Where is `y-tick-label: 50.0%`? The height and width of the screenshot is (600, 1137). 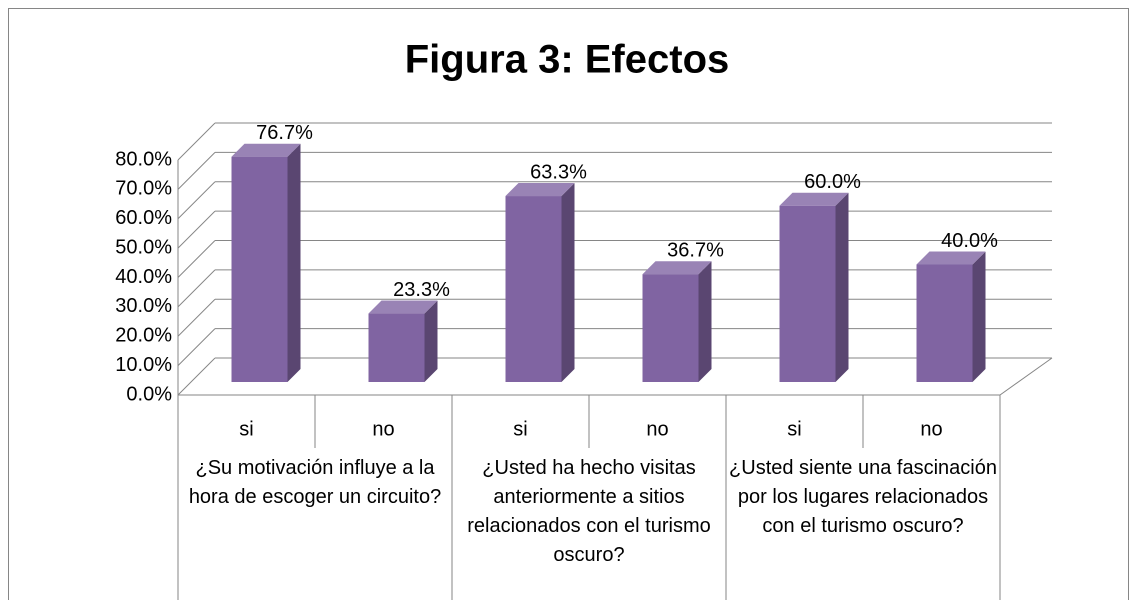 y-tick-label: 50.0% is located at coordinates (143, 247).